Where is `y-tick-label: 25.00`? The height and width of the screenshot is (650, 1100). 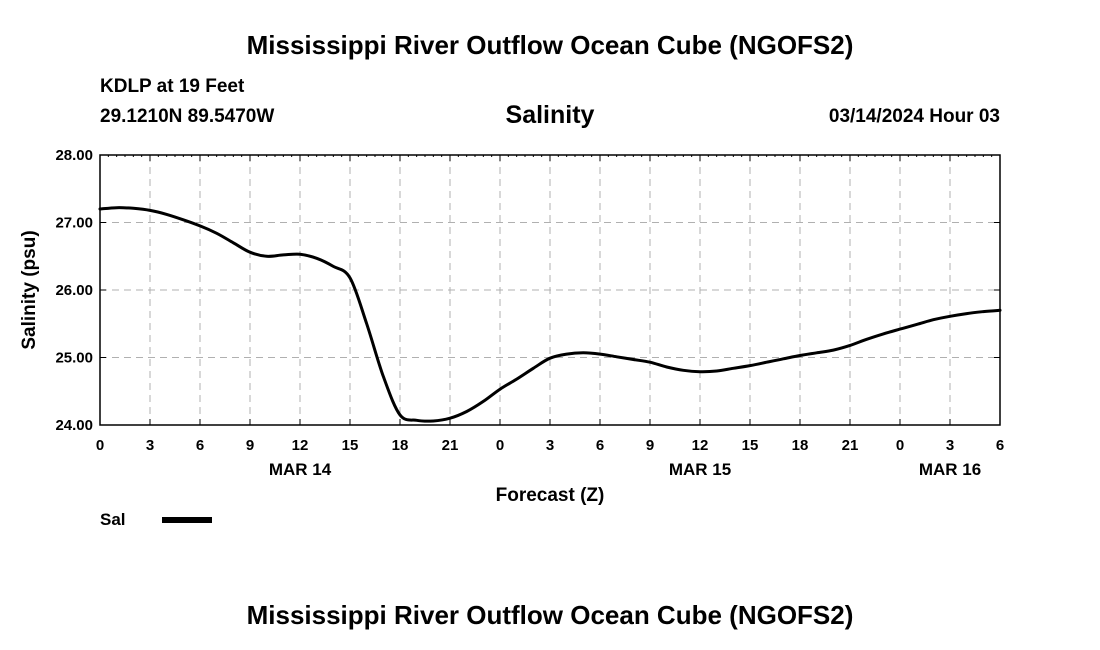
y-tick-label: 25.00 is located at coordinates (74, 358).